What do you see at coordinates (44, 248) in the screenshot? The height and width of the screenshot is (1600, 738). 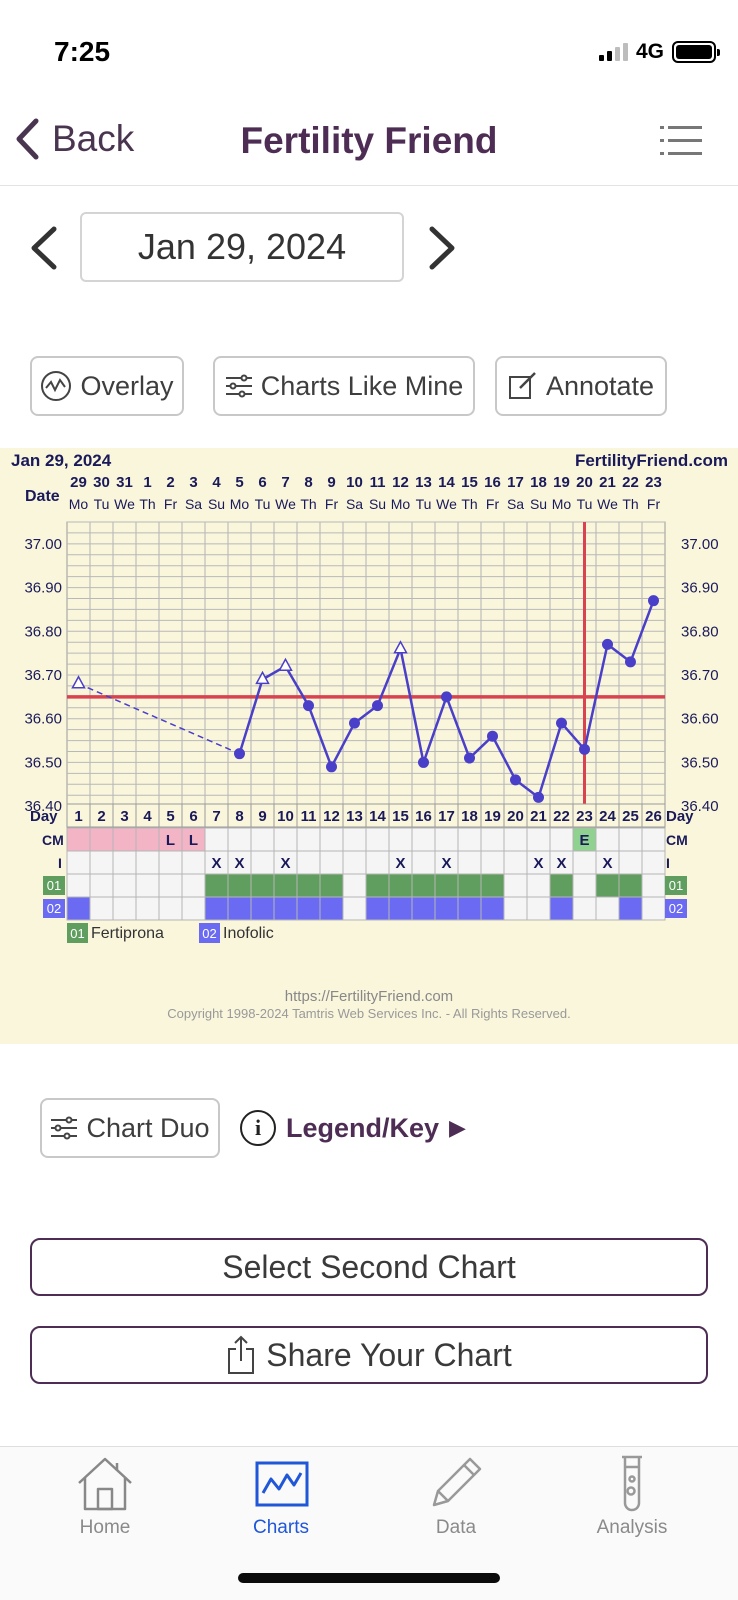 I see `previous-date-button` at bounding box center [44, 248].